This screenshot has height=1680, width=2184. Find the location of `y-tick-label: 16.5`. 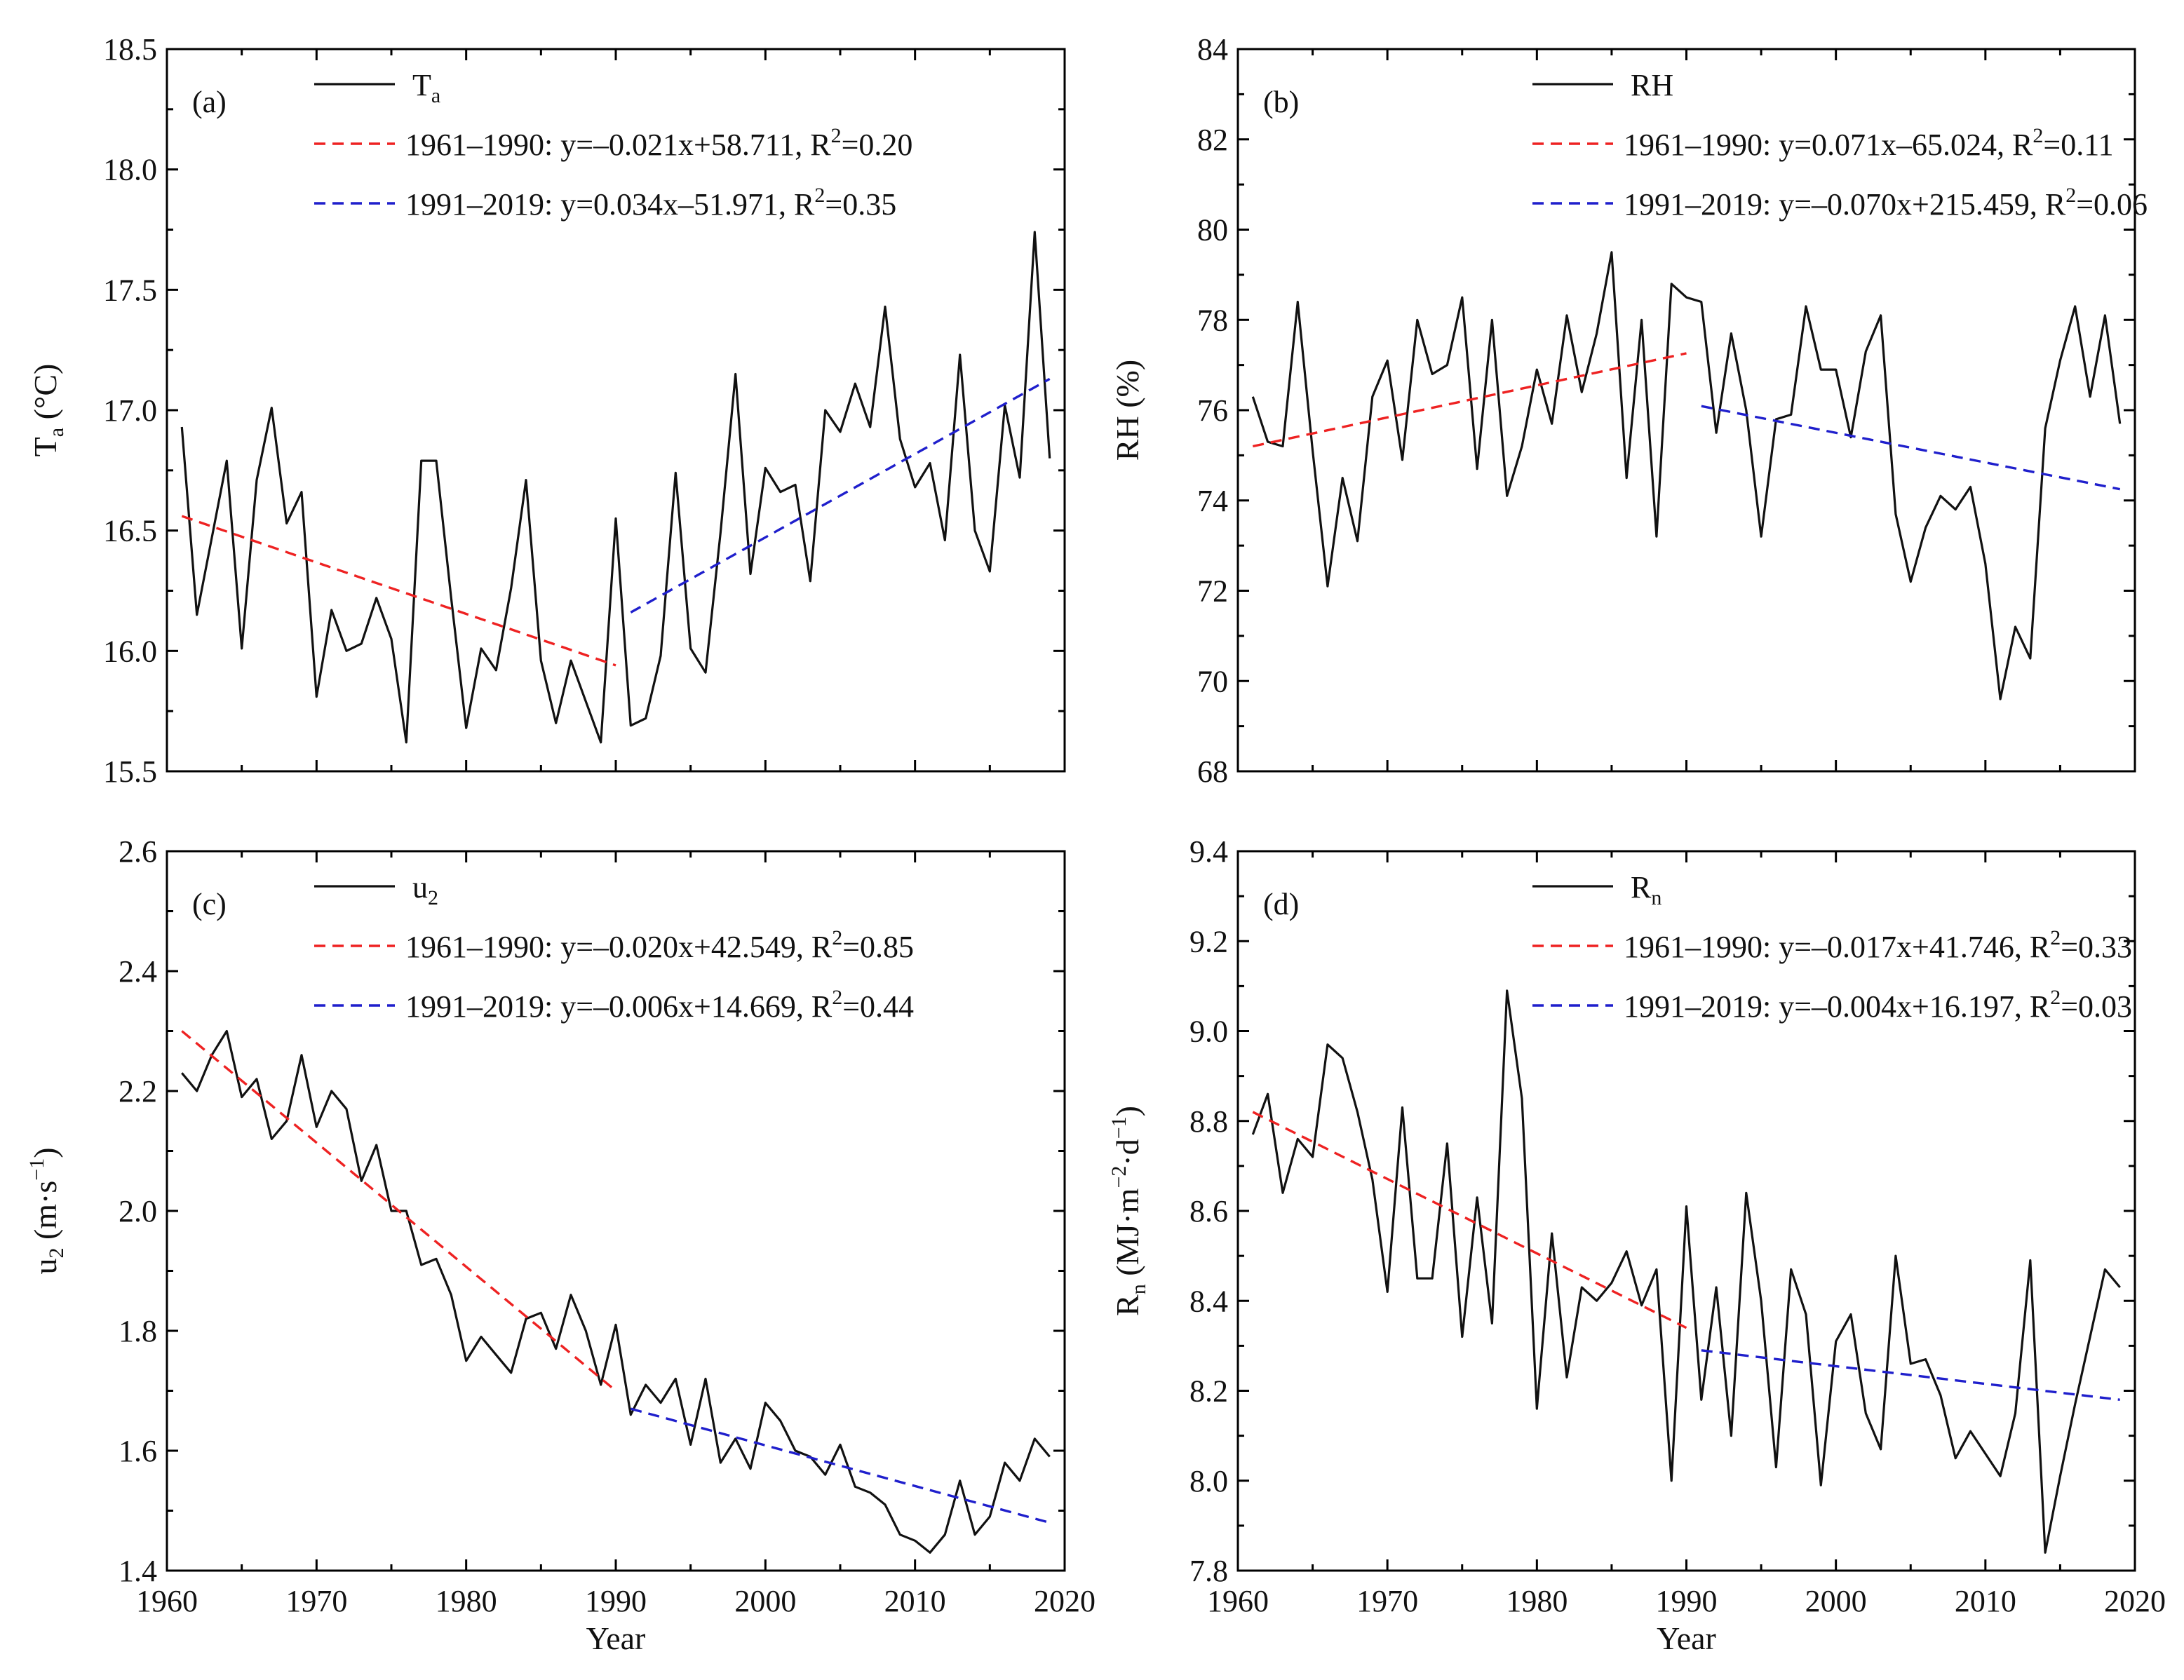

y-tick-label: 16.5 is located at coordinates (130, 531).